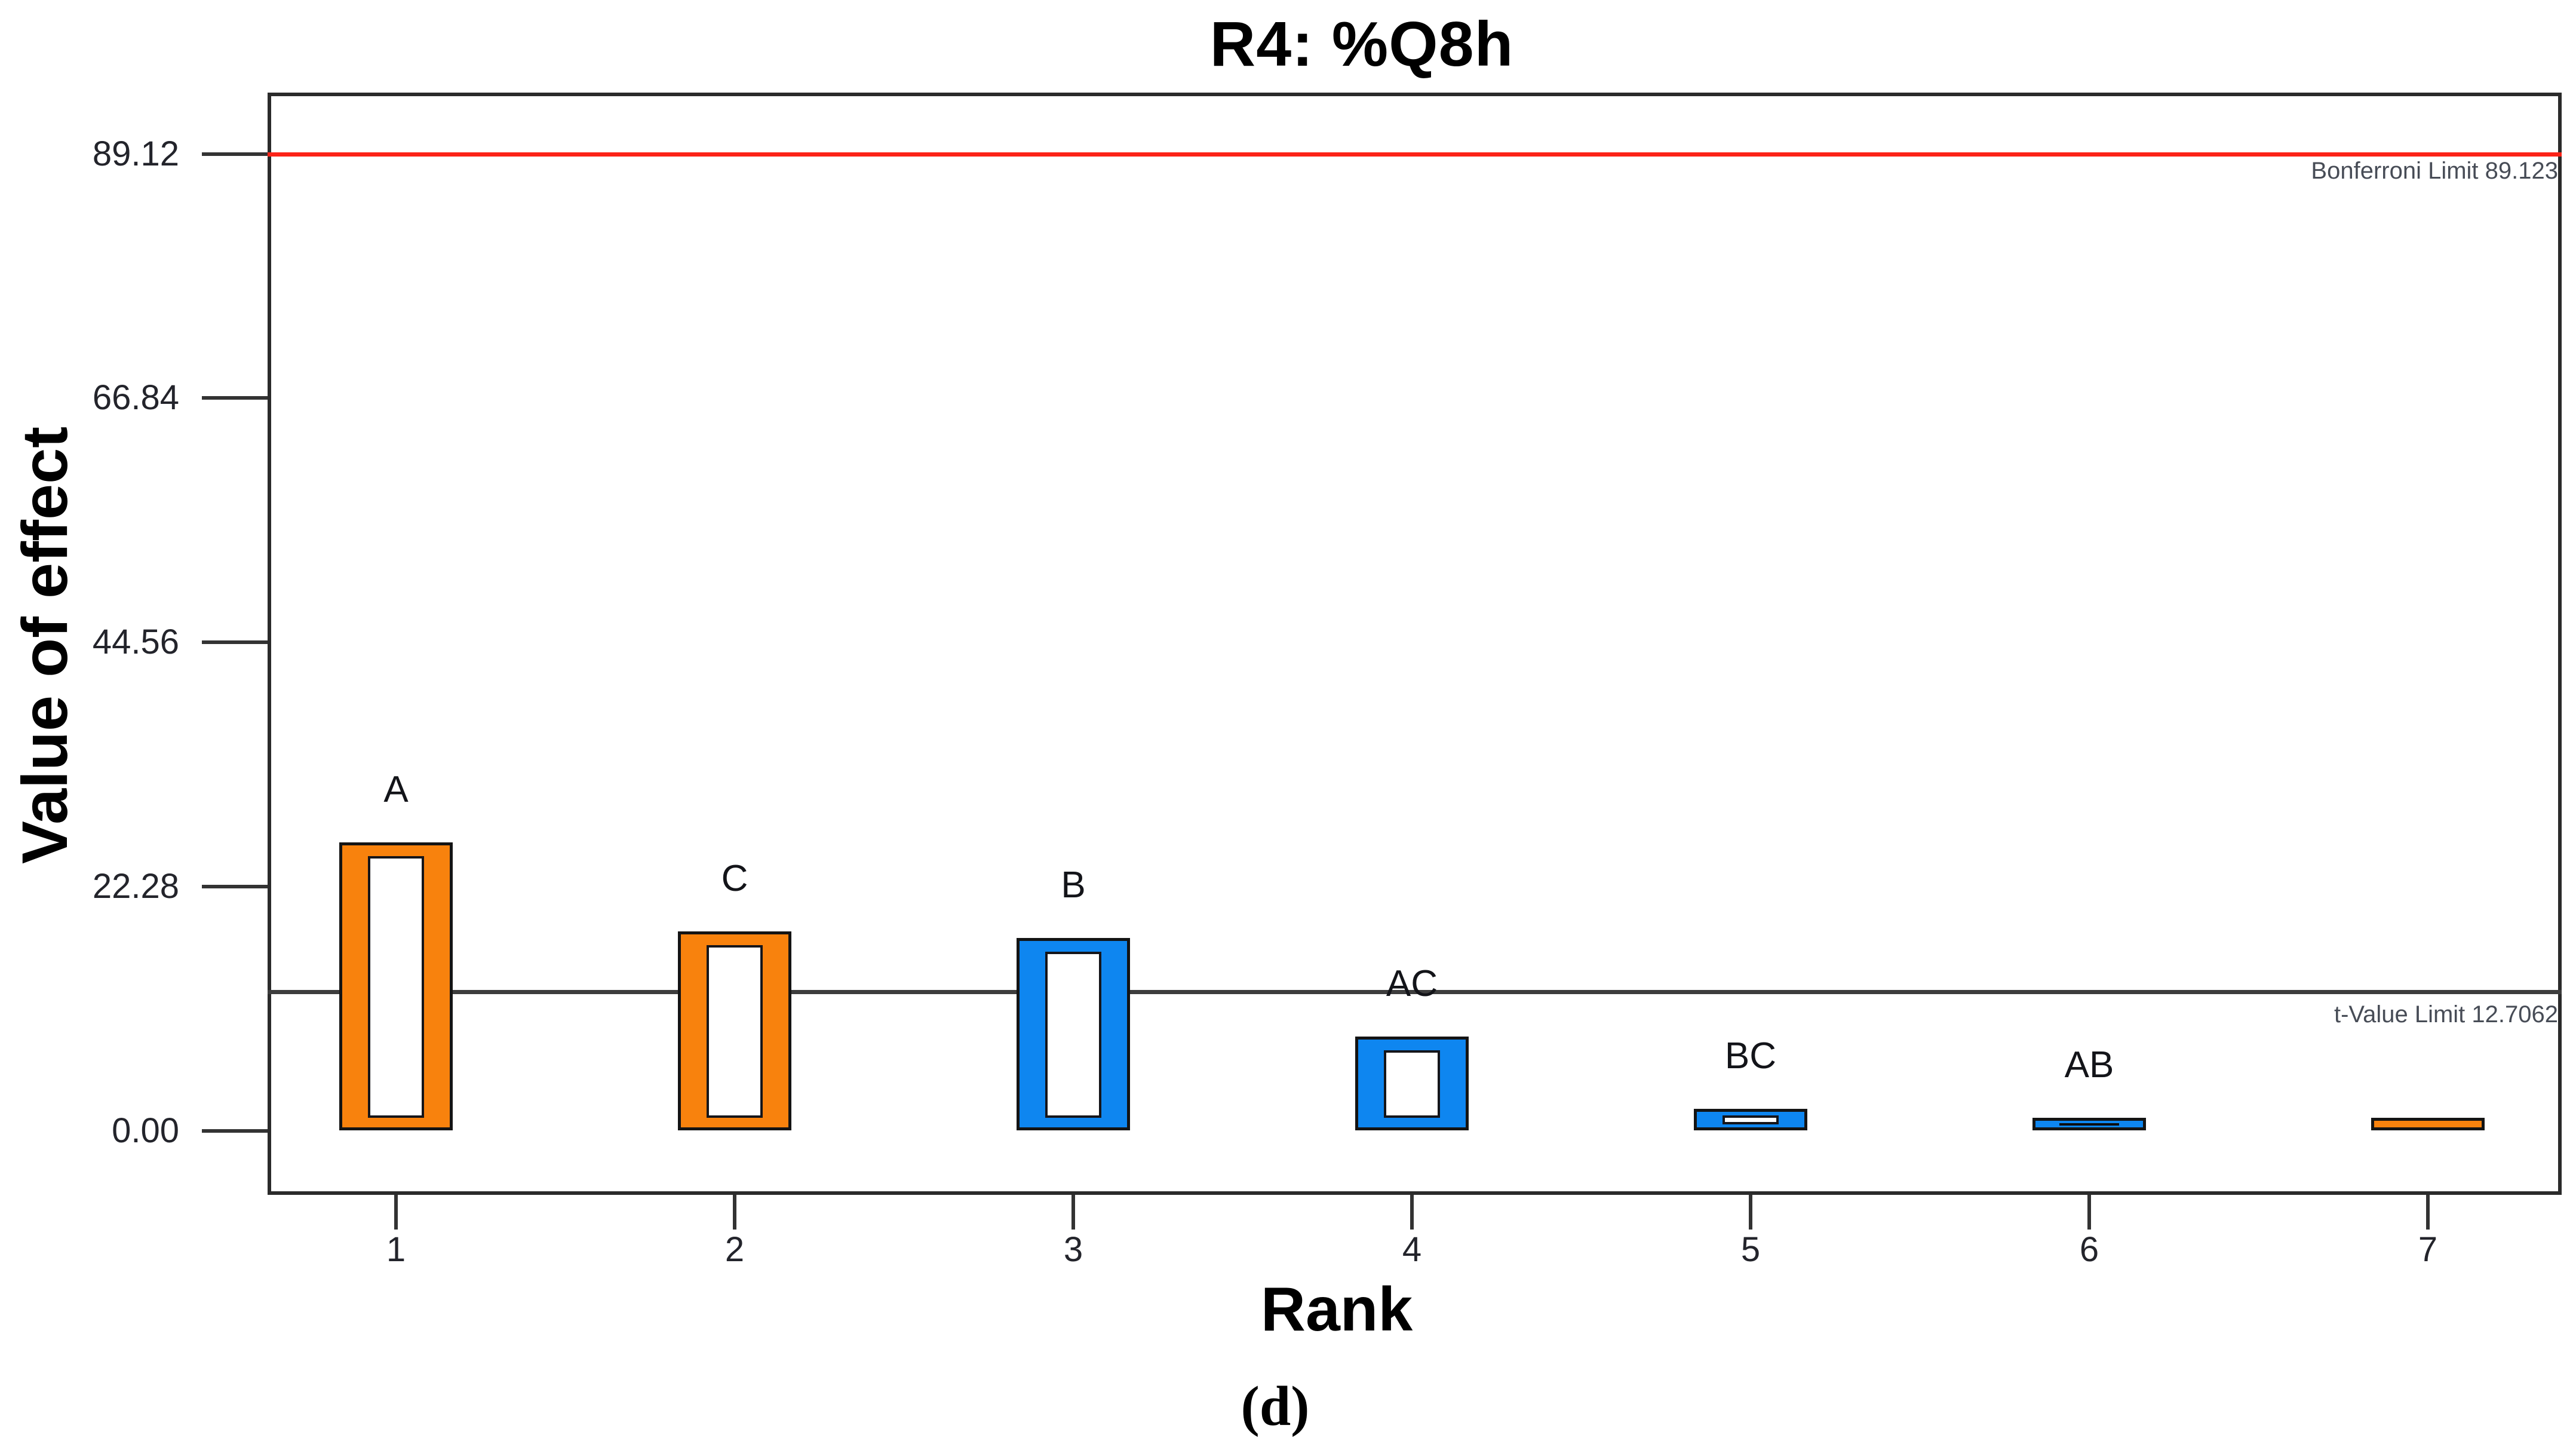  I want to click on bar-label-BC: BC, so click(1750, 1056).